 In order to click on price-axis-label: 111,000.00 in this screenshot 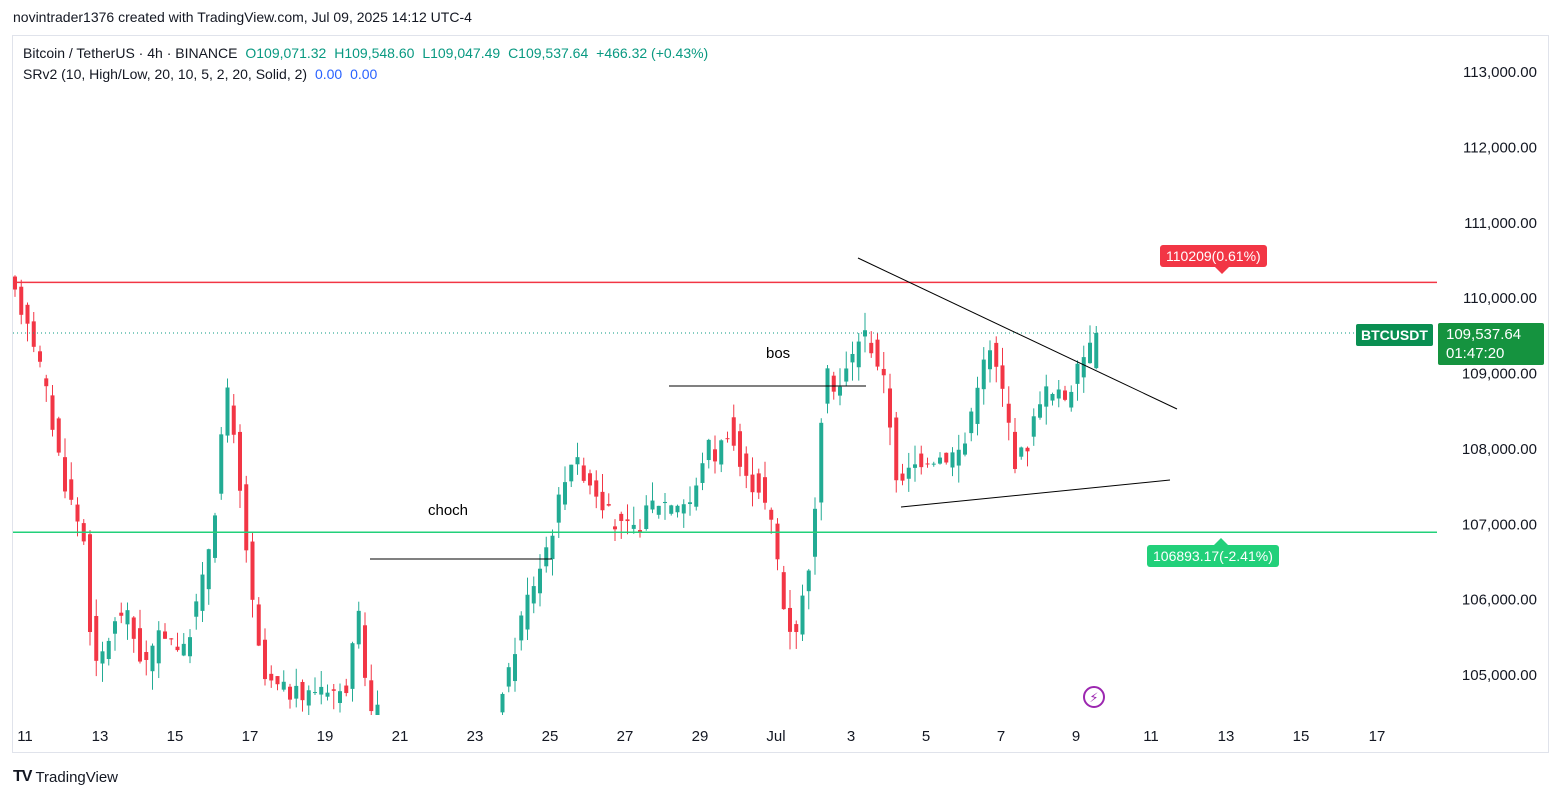, I will do `click(1500, 223)`.